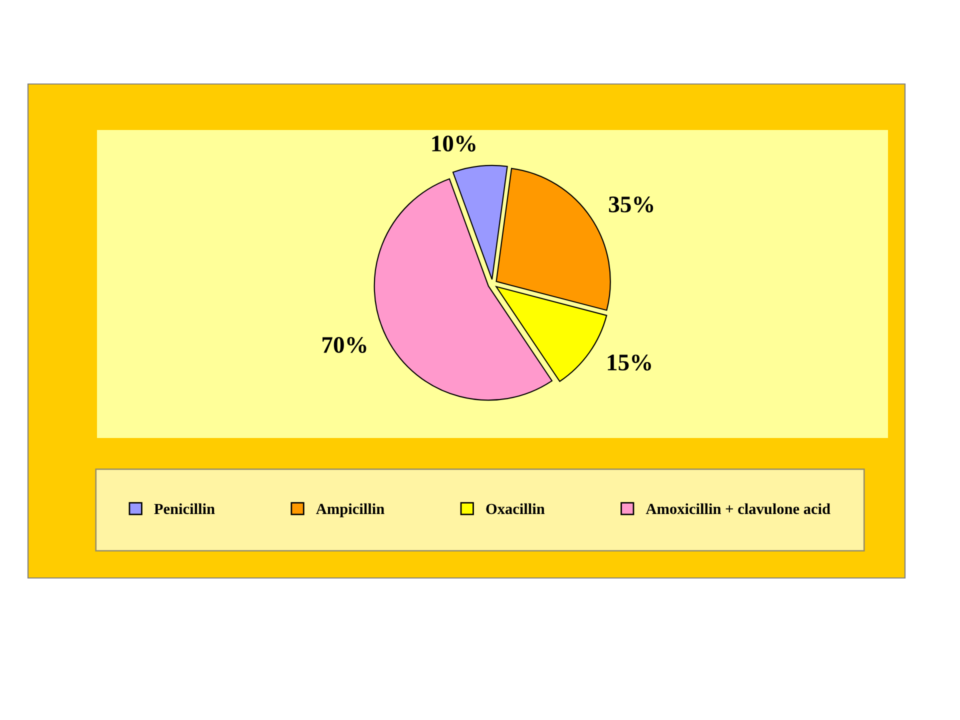  I want to click on data-label: 70%, so click(344, 345).